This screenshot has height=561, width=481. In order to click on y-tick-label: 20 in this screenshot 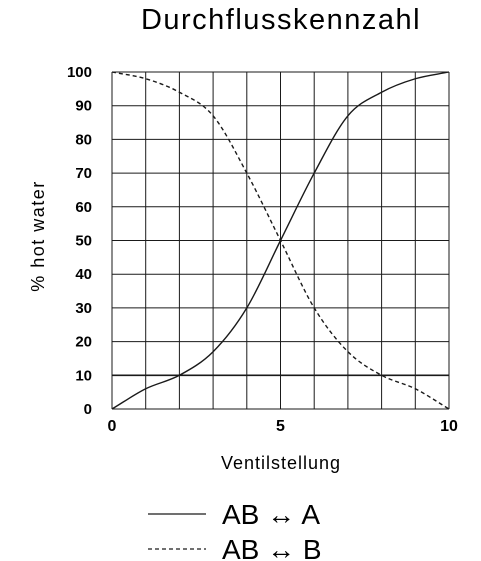, I will do `click(83, 342)`.